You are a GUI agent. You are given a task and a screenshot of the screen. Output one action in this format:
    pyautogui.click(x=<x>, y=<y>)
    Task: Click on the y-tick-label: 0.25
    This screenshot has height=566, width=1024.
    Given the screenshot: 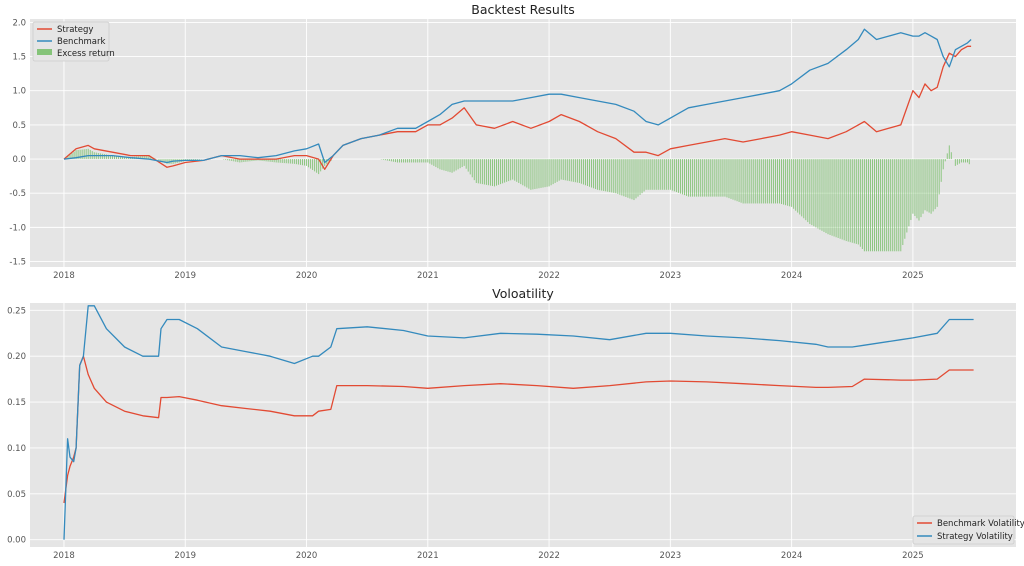 What is the action you would take?
    pyautogui.click(x=16, y=311)
    